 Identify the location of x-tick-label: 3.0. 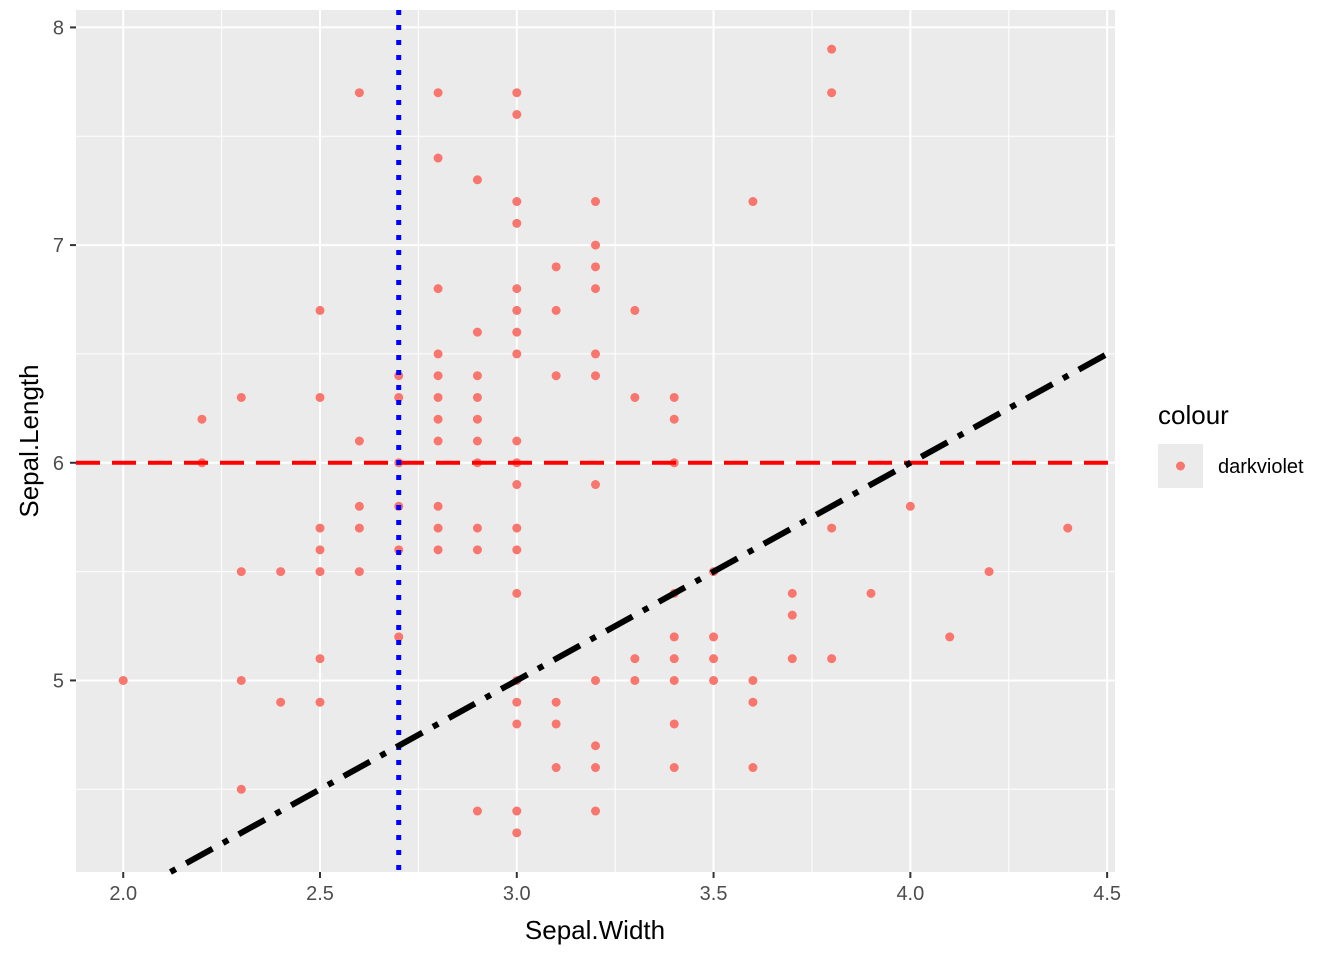
(517, 894).